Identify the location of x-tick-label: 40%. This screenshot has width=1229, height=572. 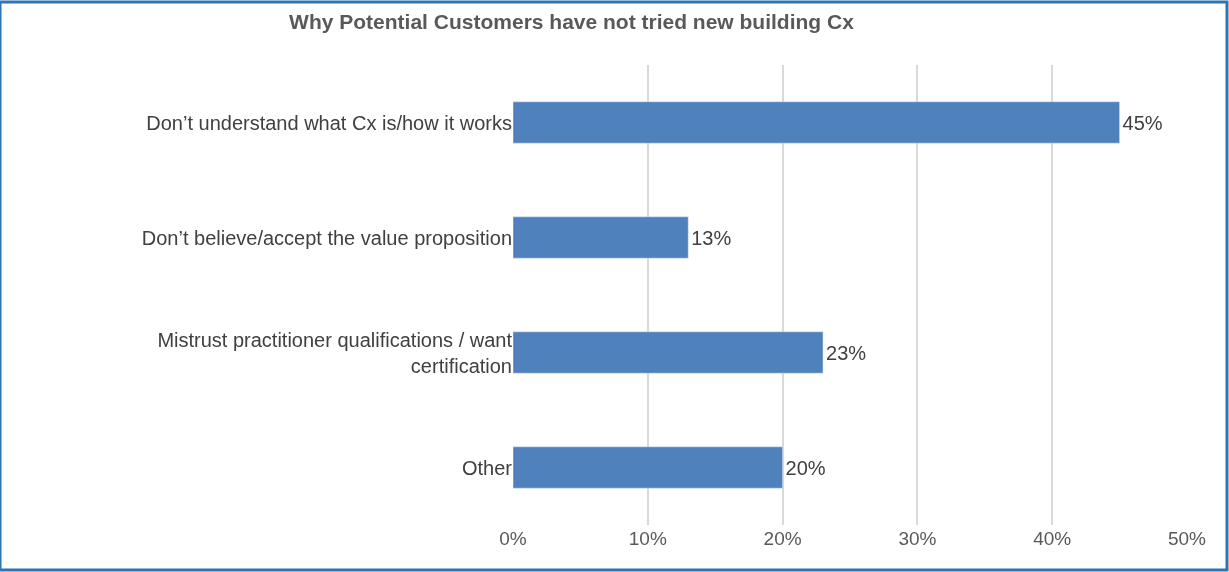
(1052, 538).